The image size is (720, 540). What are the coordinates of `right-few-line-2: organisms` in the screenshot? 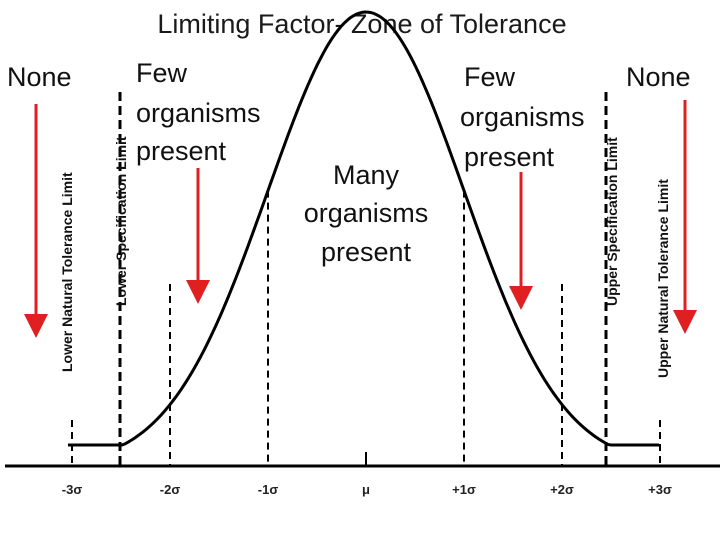 It's located at (522, 117).